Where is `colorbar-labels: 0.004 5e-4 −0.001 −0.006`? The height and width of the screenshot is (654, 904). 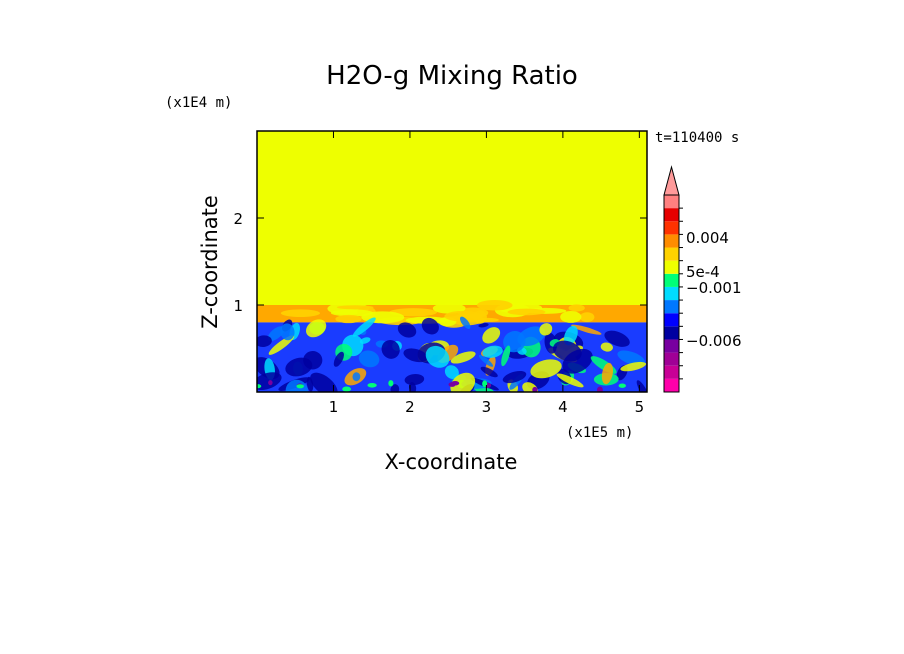 colorbar-labels: 0.004 5e-4 −0.001 −0.006 is located at coordinates (714, 289).